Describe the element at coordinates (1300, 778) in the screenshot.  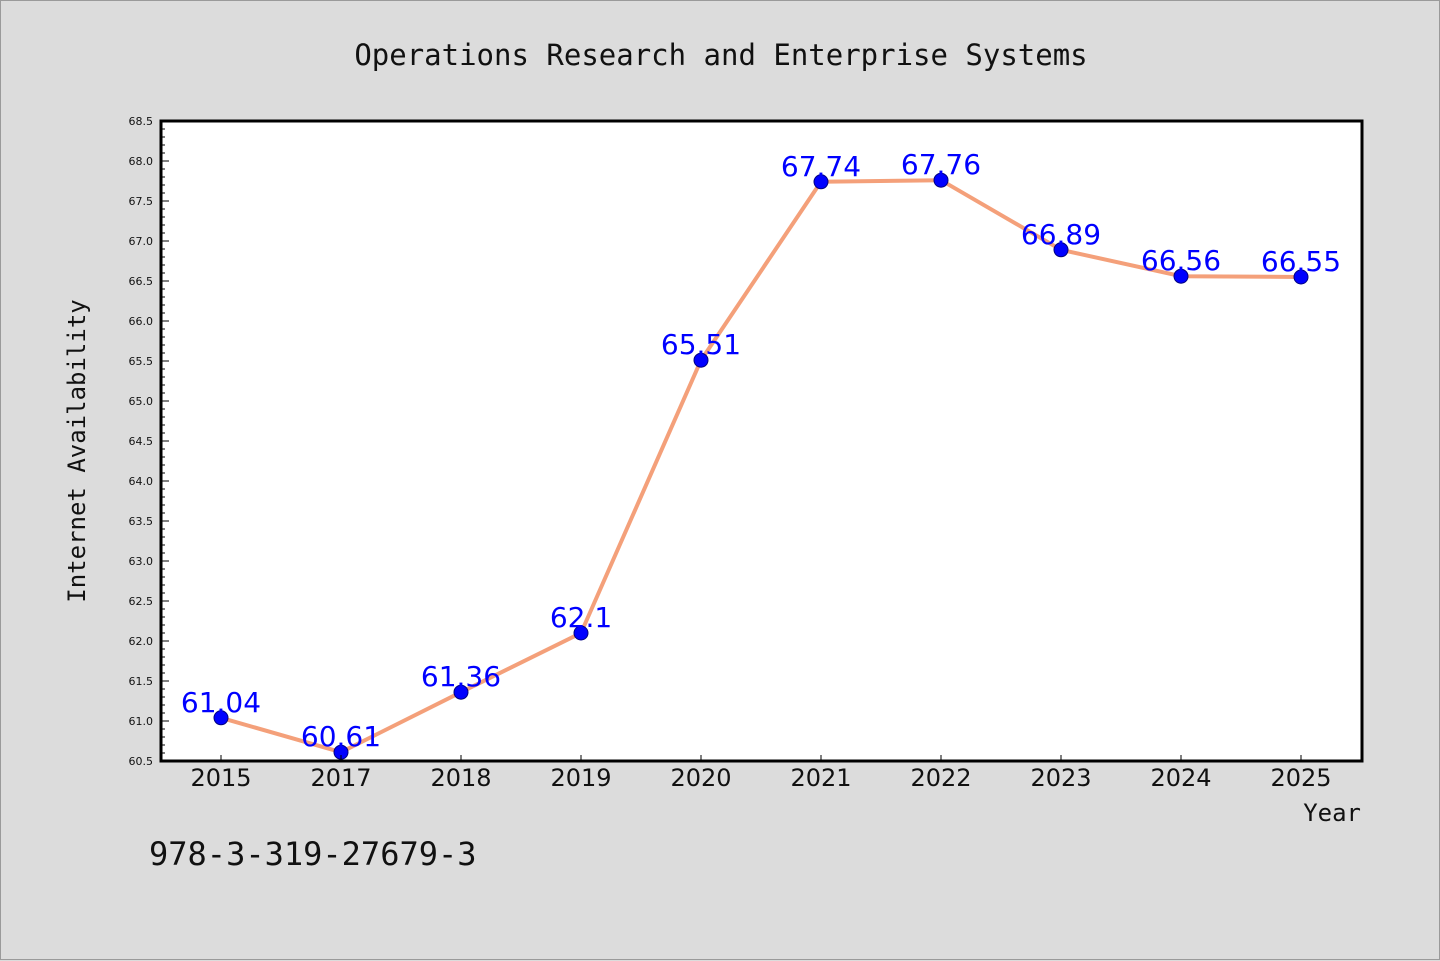
I see `x-tick-label: 2025` at that location.